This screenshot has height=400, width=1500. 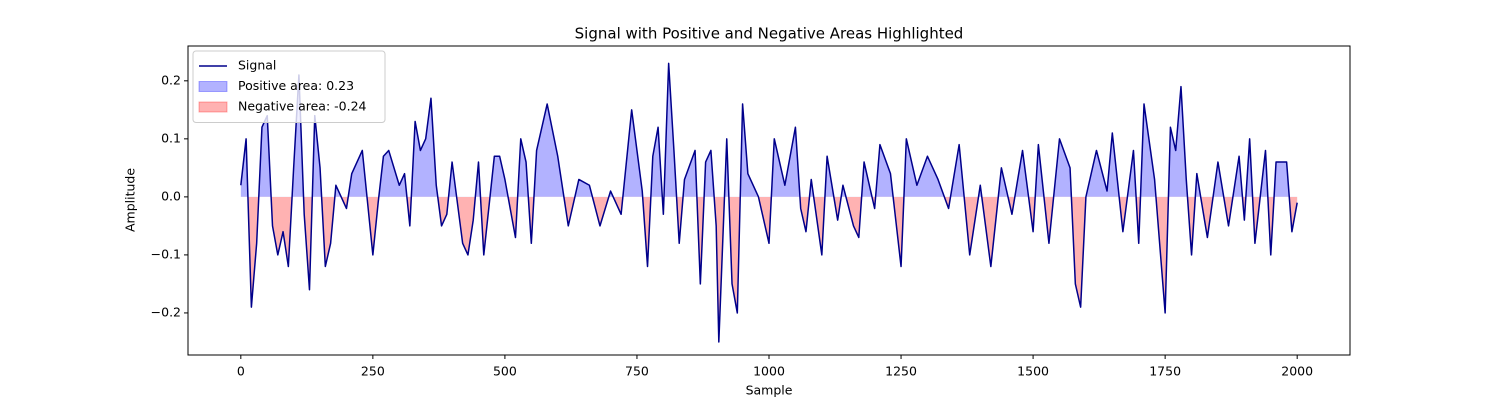 I want to click on legend-label: Signal, so click(x=257, y=65).